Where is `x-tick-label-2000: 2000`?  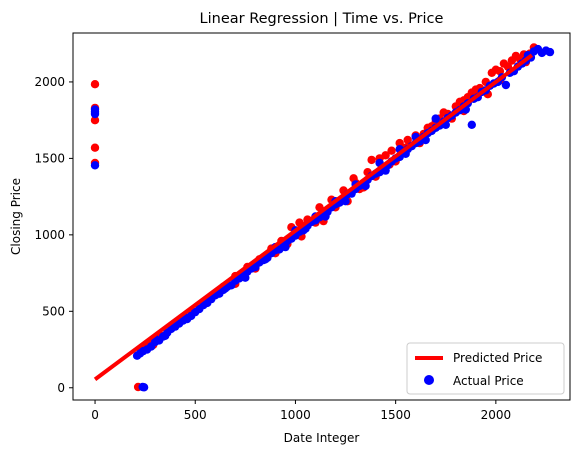 x-tick-label-2000: 2000 is located at coordinates (496, 415).